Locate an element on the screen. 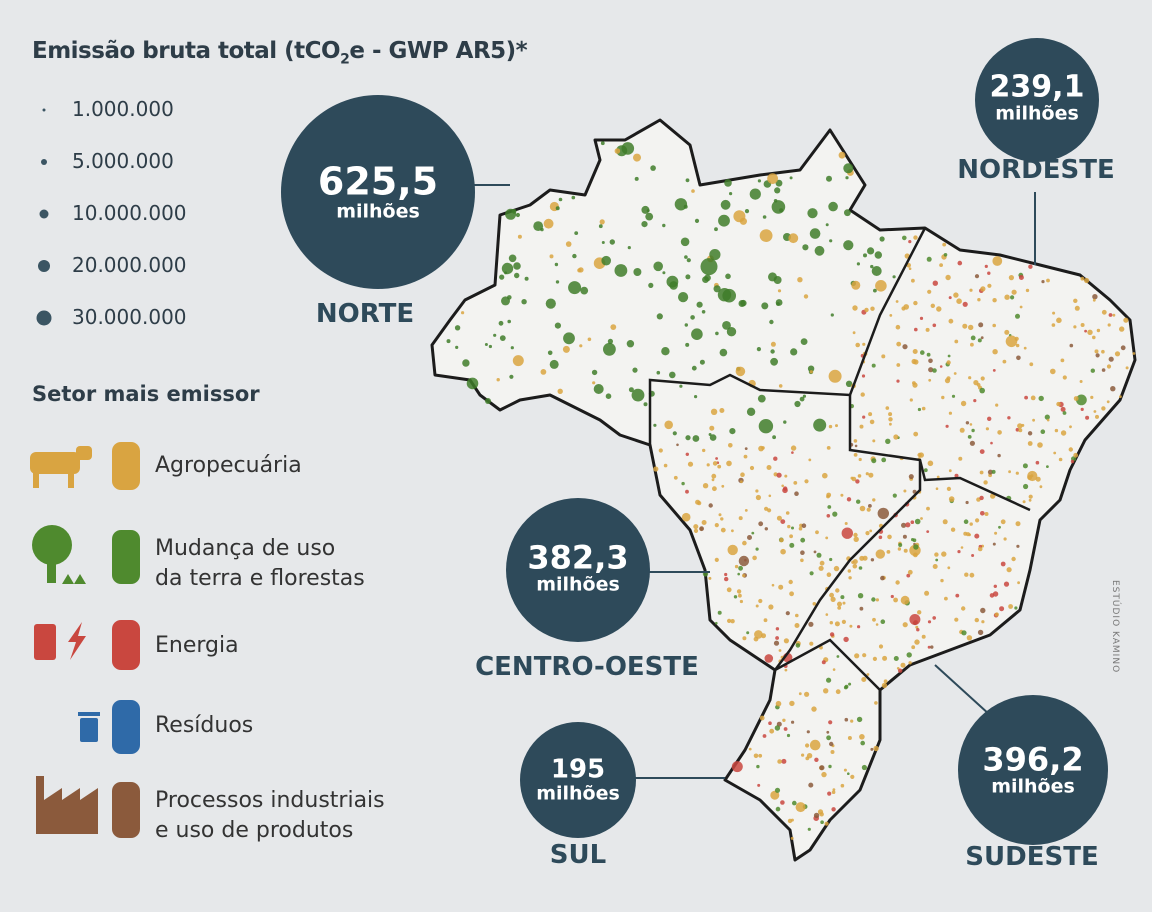  region-unit: milhões is located at coordinates (578, 584).